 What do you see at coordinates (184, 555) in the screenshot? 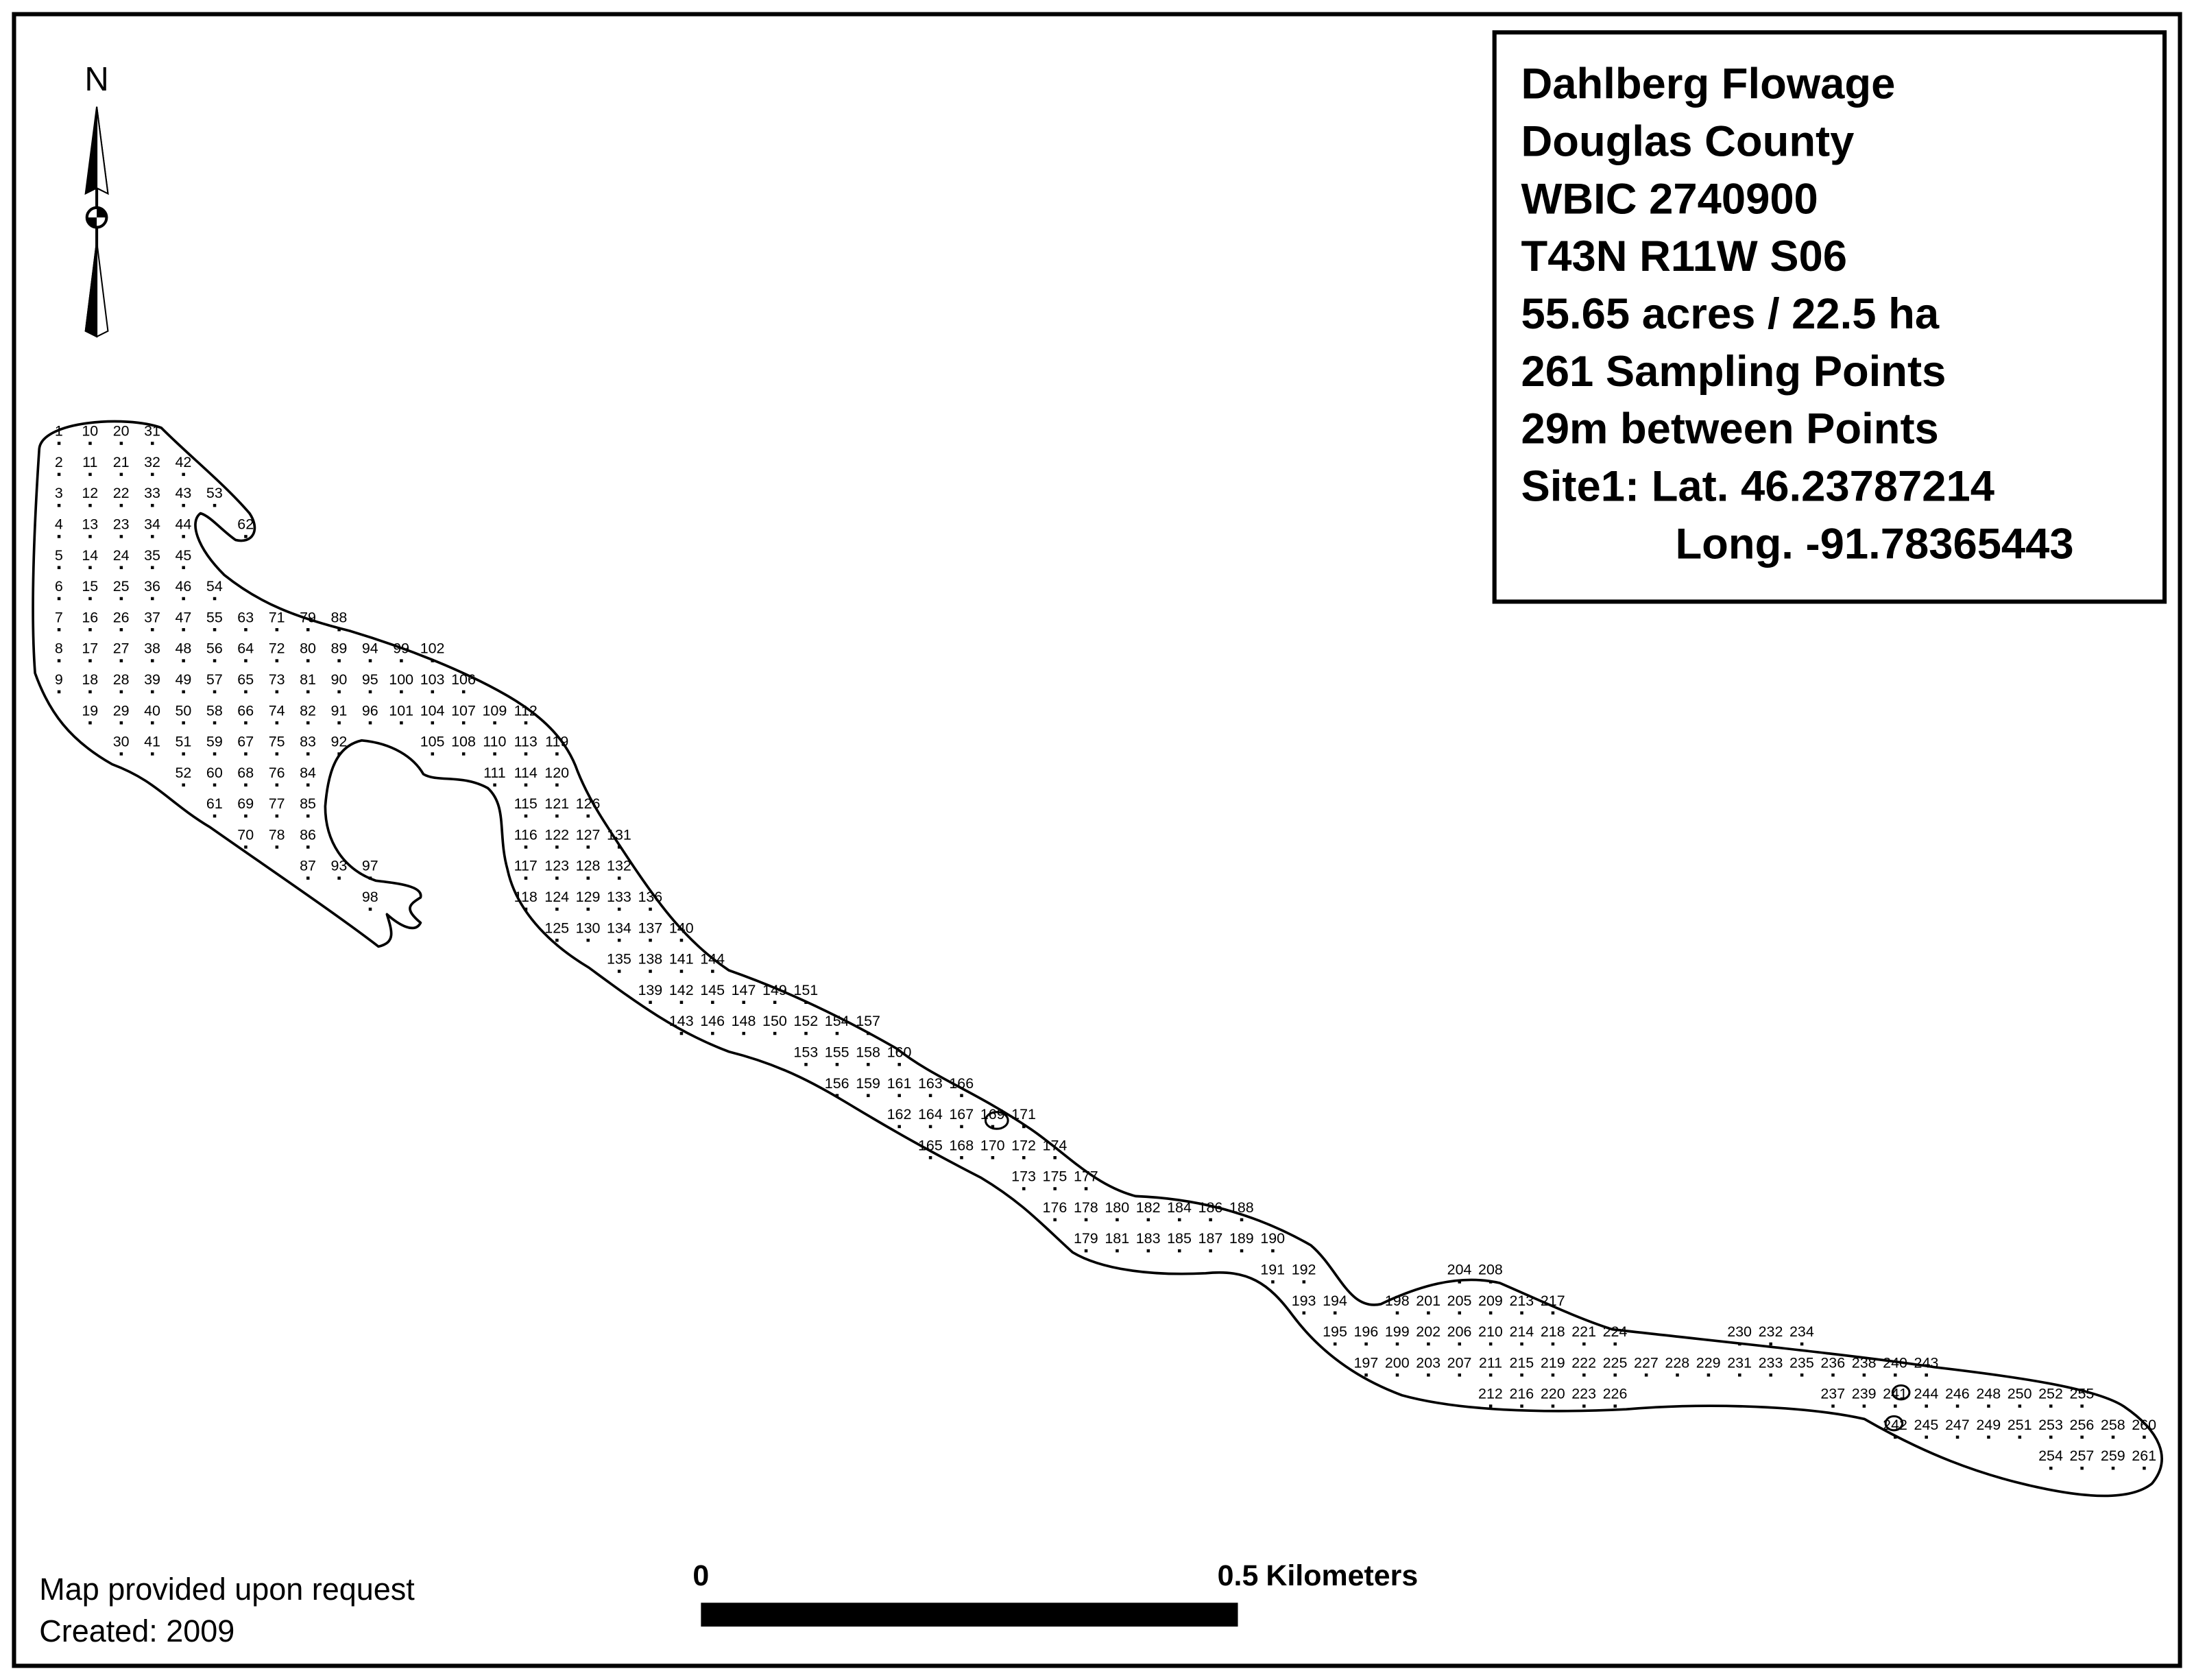
I see `point-label: 45` at bounding box center [184, 555].